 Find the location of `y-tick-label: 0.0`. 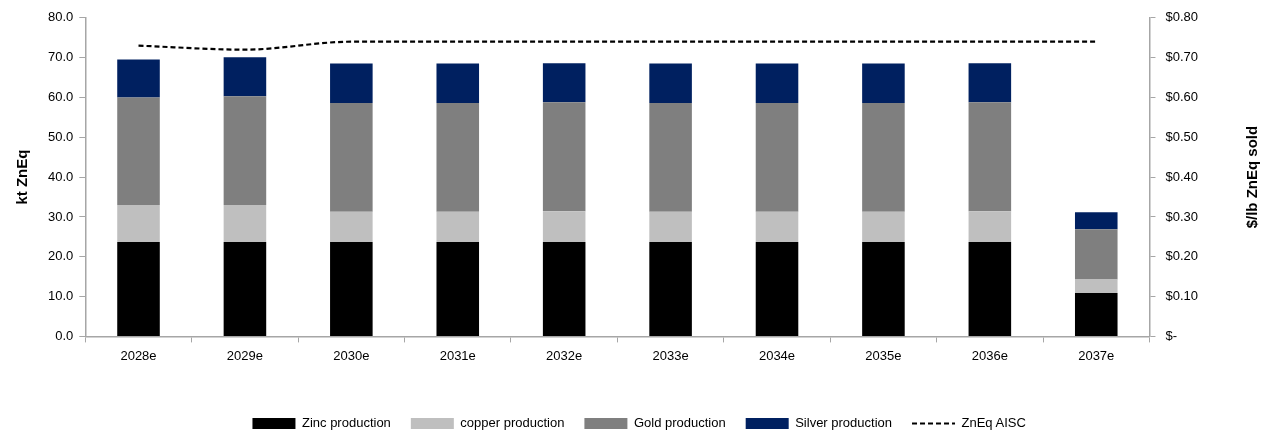

y-tick-label: 0.0 is located at coordinates (64, 335).